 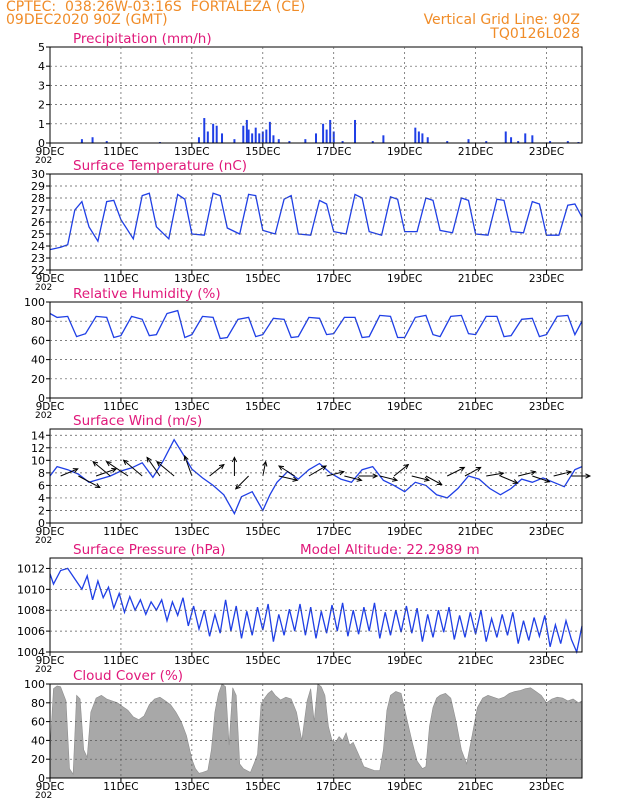 I want to click on temp-ytick-label: 25, so click(x=38, y=234).